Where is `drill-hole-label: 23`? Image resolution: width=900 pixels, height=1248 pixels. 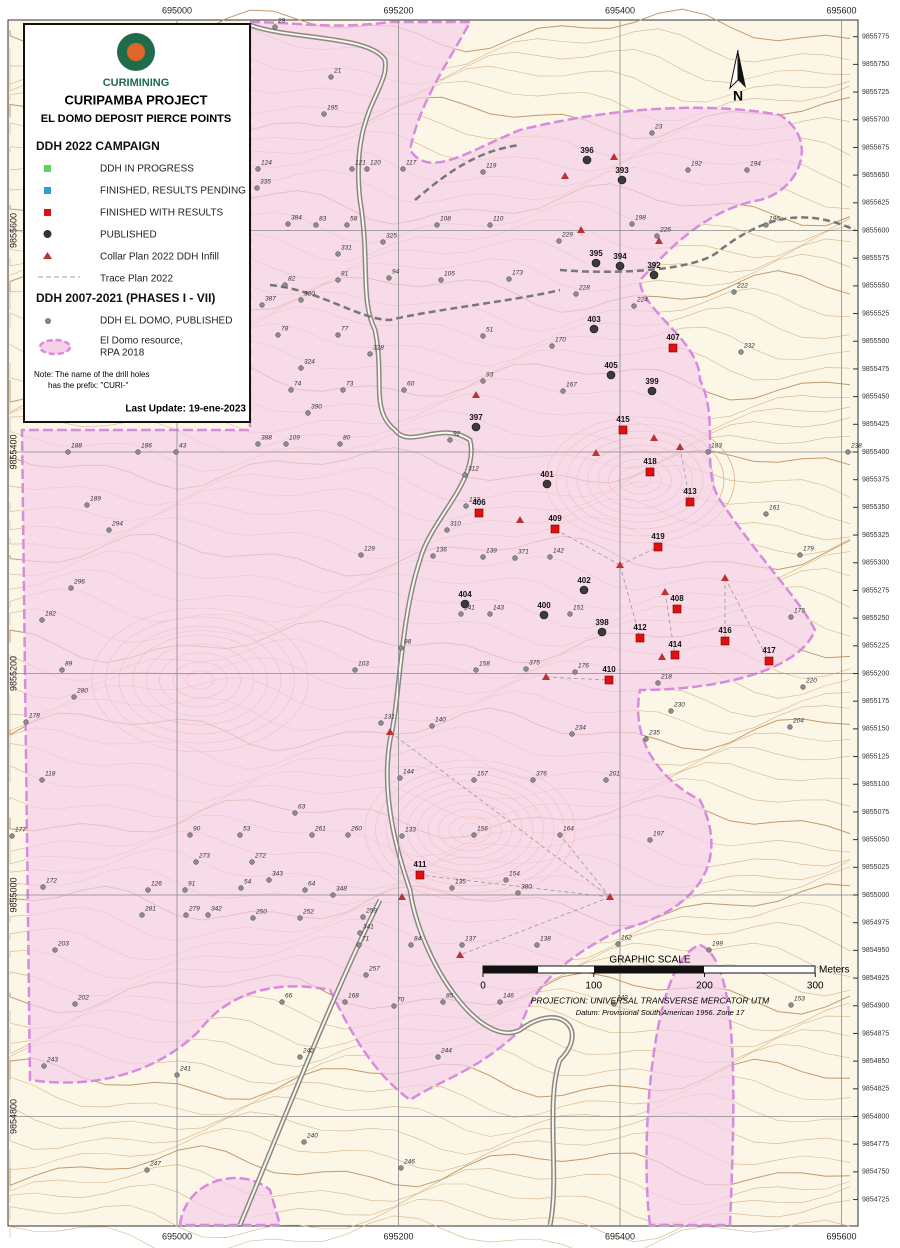 drill-hole-label: 23 is located at coordinates (658, 127).